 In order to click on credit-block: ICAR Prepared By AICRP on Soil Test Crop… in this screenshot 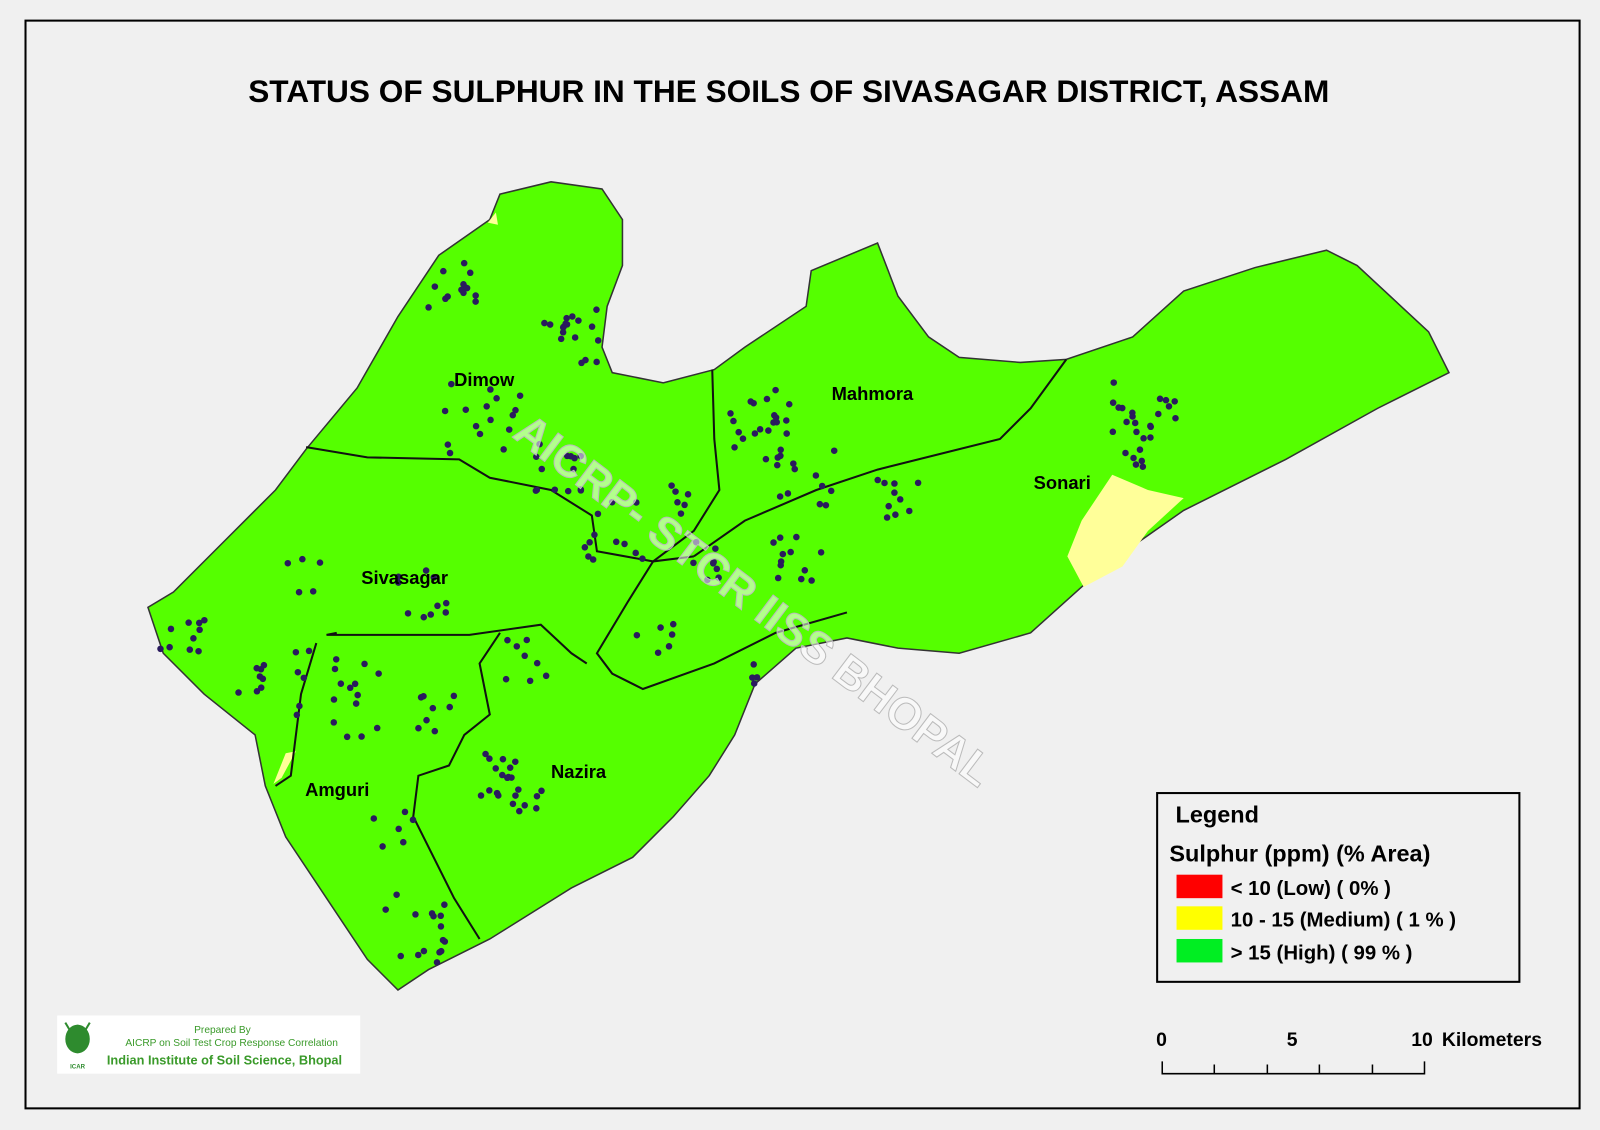, I will do `click(209, 1044)`.